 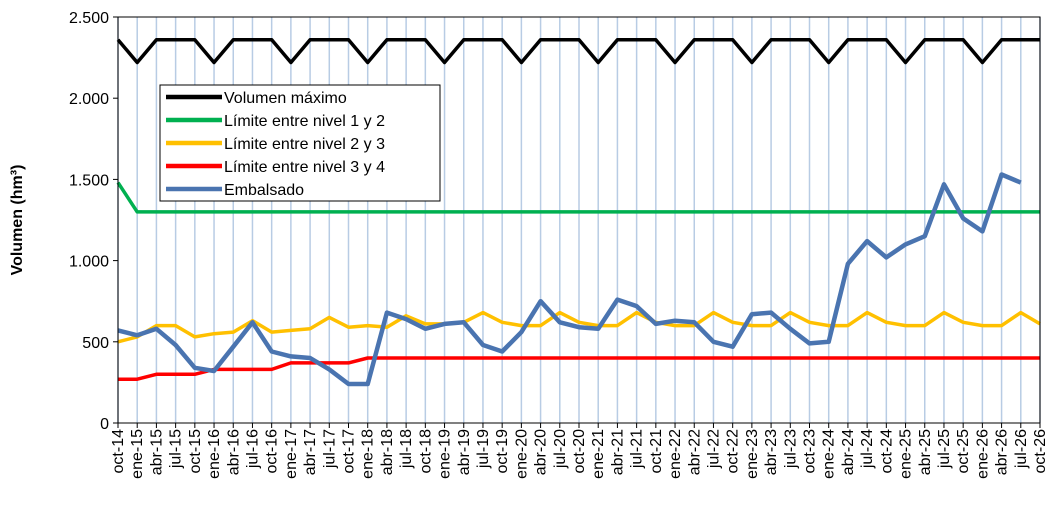 I want to click on x-tick-label: jul-21, so click(x=637, y=449).